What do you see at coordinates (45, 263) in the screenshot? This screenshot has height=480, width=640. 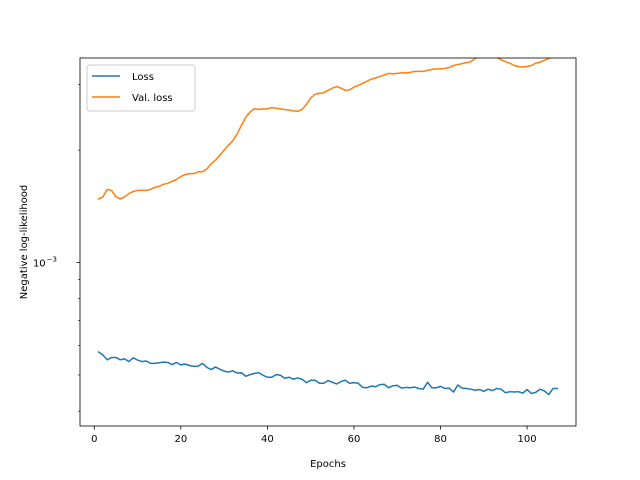 I see `y-tick-label: 10−3` at bounding box center [45, 263].